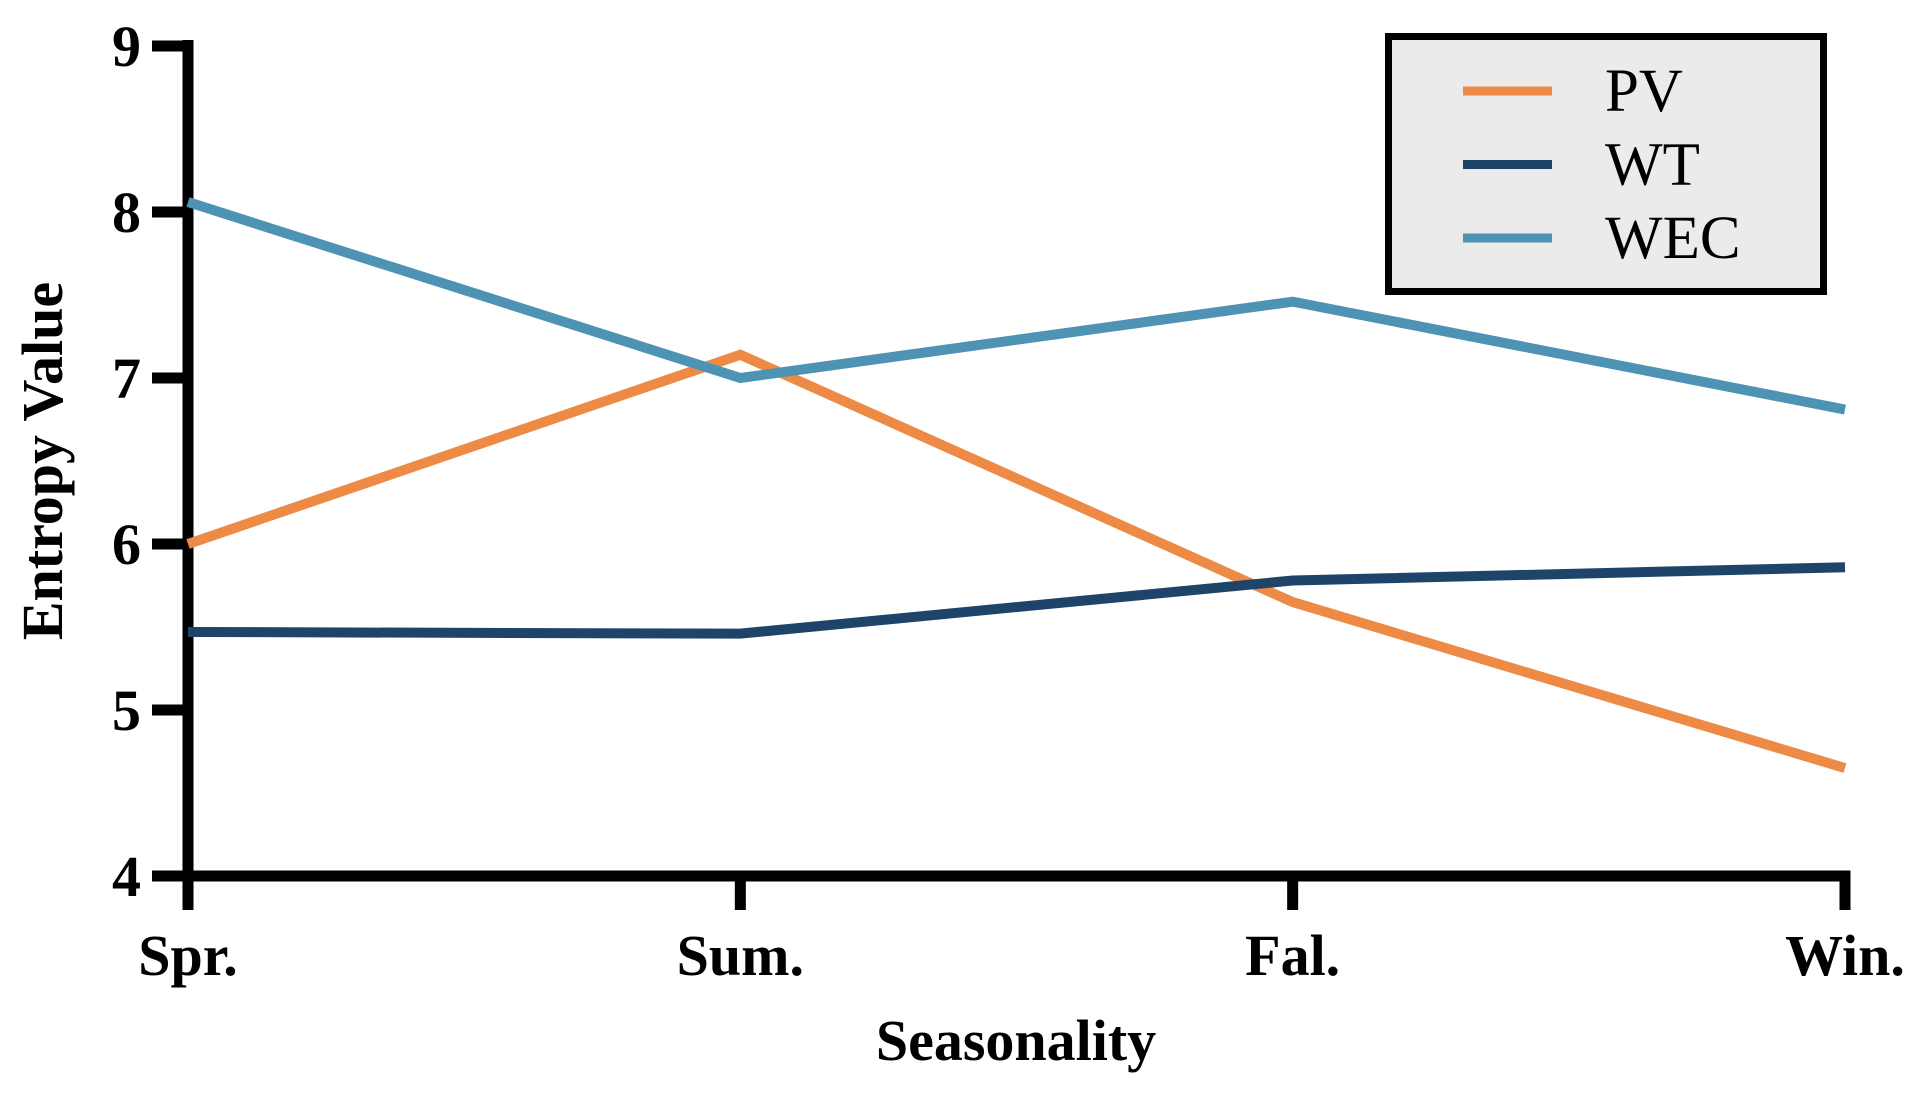 The height and width of the screenshot is (1106, 1928). I want to click on y-tick-label: 8, so click(126, 212).